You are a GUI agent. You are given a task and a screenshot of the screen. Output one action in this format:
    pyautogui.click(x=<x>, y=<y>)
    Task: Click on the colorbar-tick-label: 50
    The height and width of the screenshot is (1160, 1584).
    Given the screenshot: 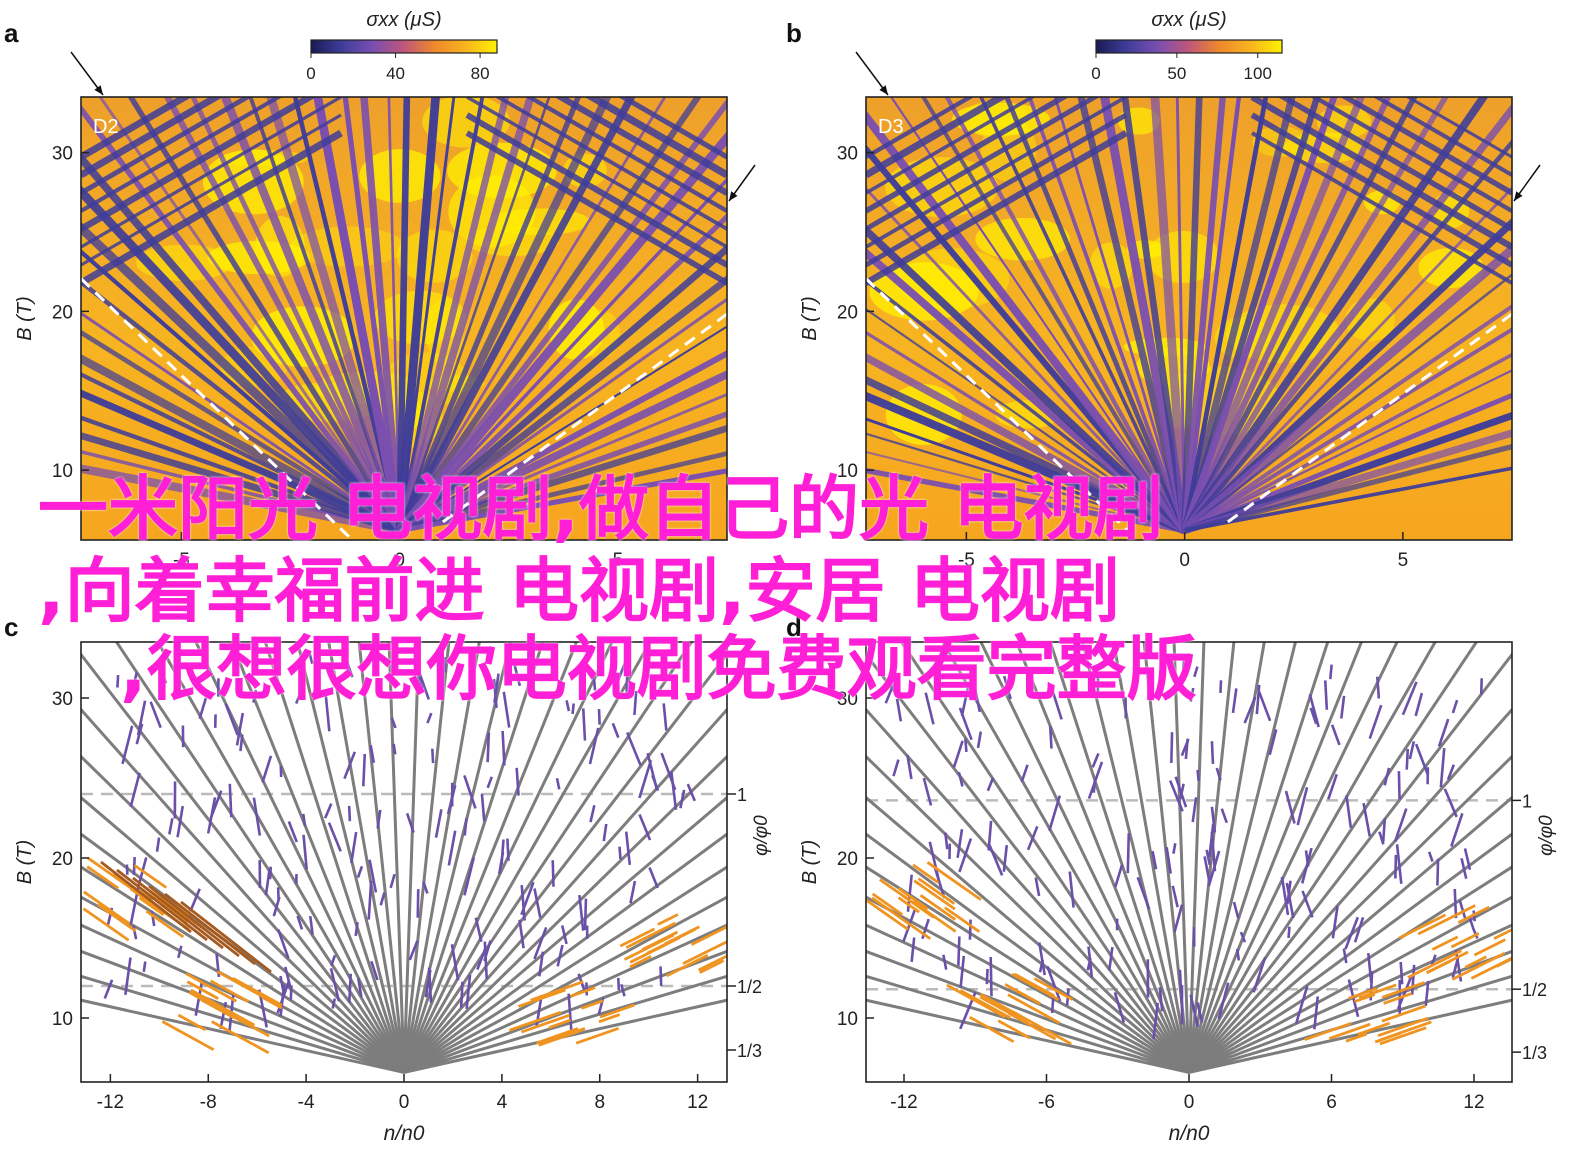 What is the action you would take?
    pyautogui.click(x=1176, y=73)
    